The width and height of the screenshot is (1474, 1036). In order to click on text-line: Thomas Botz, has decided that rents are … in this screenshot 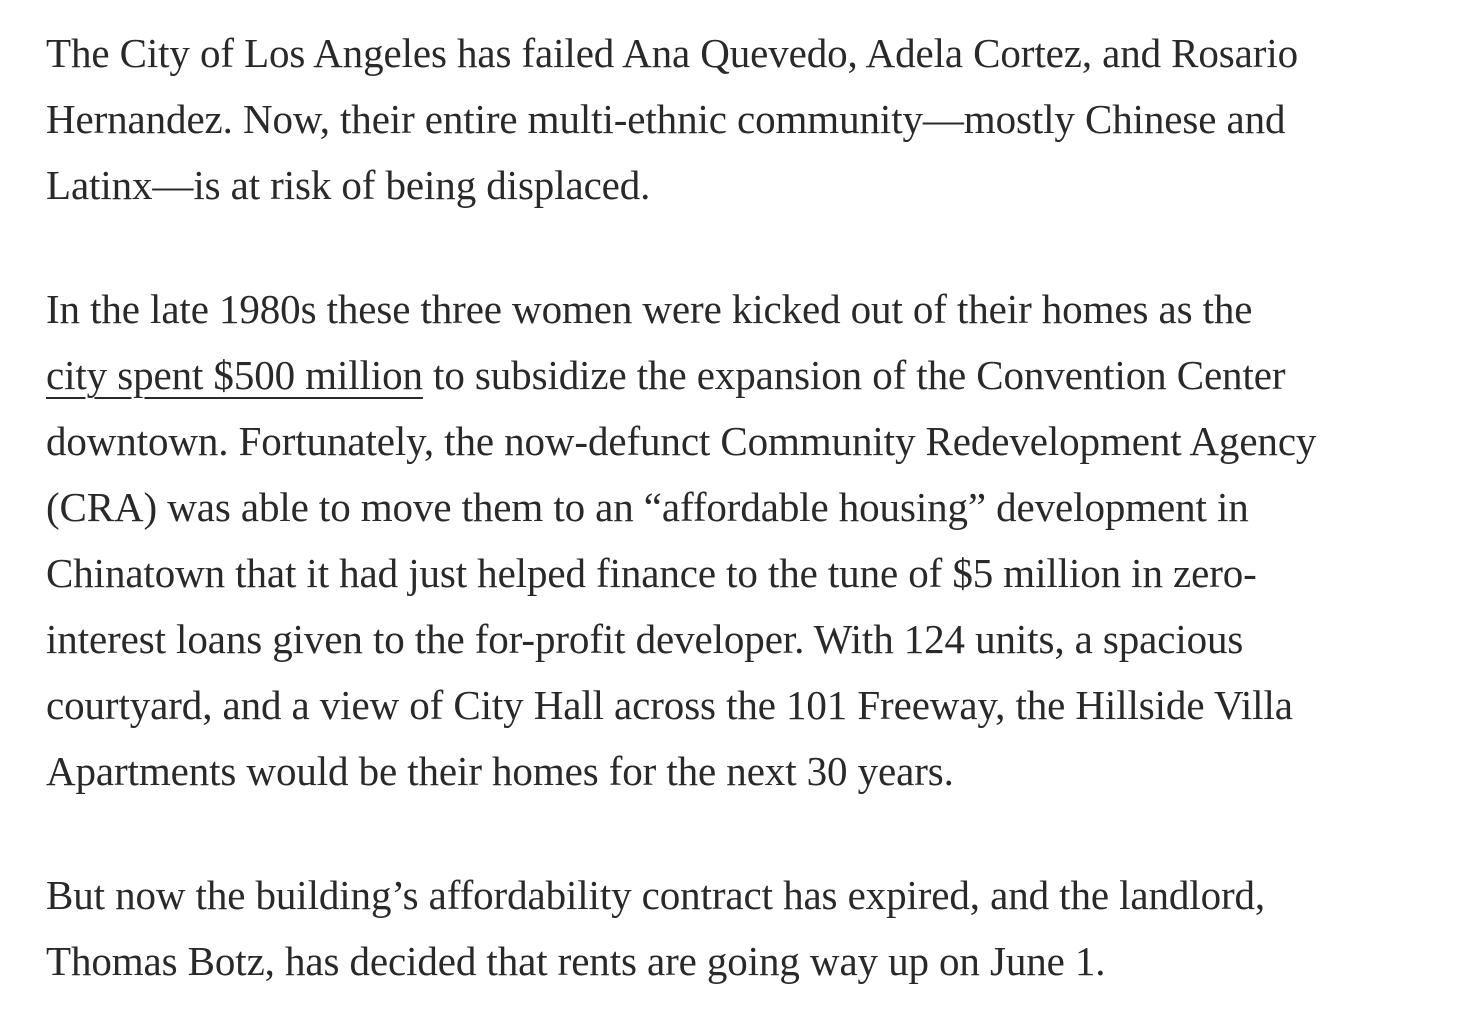, I will do `click(576, 961)`.